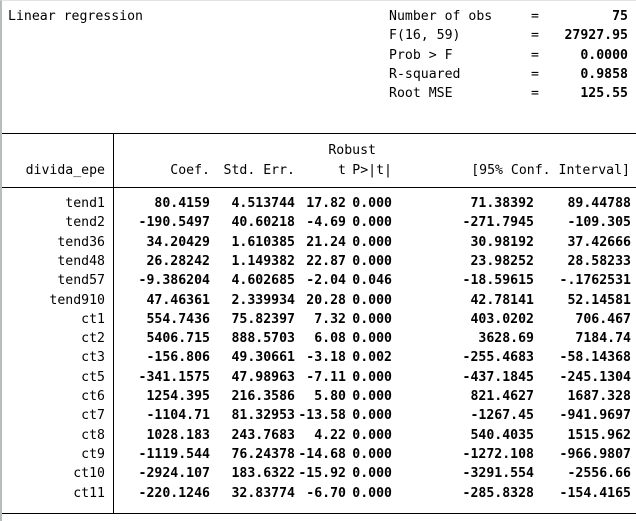  Describe the element at coordinates (498, 281) in the screenshot. I see `ci-lower-value: -18.59615` at that location.